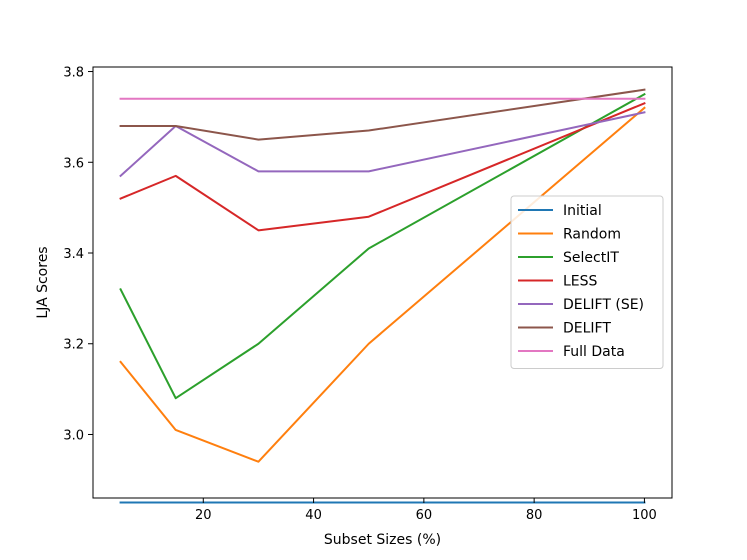 Image resolution: width=747 pixels, height=560 pixels. I want to click on x-tick-label: 60, so click(424, 515).